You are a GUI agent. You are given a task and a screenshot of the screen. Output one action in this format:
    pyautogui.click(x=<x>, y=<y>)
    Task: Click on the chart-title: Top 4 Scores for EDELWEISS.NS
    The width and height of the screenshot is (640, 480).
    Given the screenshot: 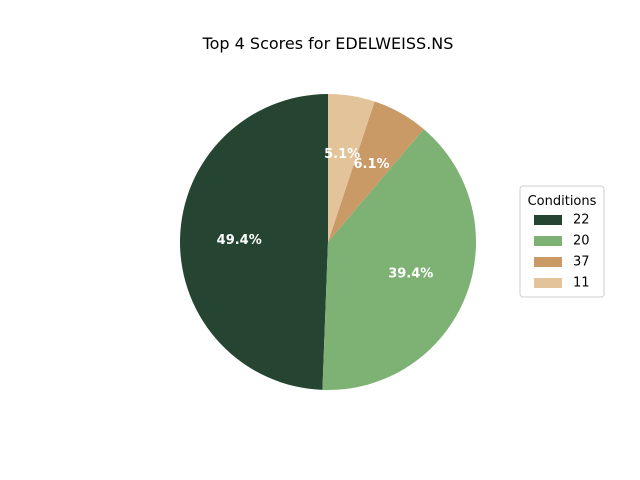 What is the action you would take?
    pyautogui.click(x=328, y=43)
    